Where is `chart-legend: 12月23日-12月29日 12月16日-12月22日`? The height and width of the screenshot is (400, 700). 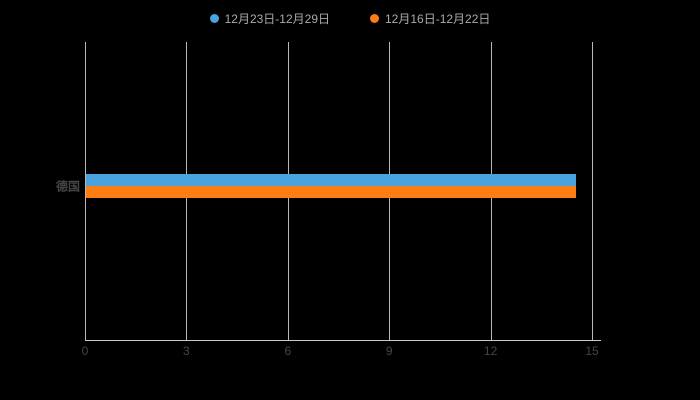
chart-legend: 12月23日-12月29日 12月16日-12月22日 is located at coordinates (350, 18).